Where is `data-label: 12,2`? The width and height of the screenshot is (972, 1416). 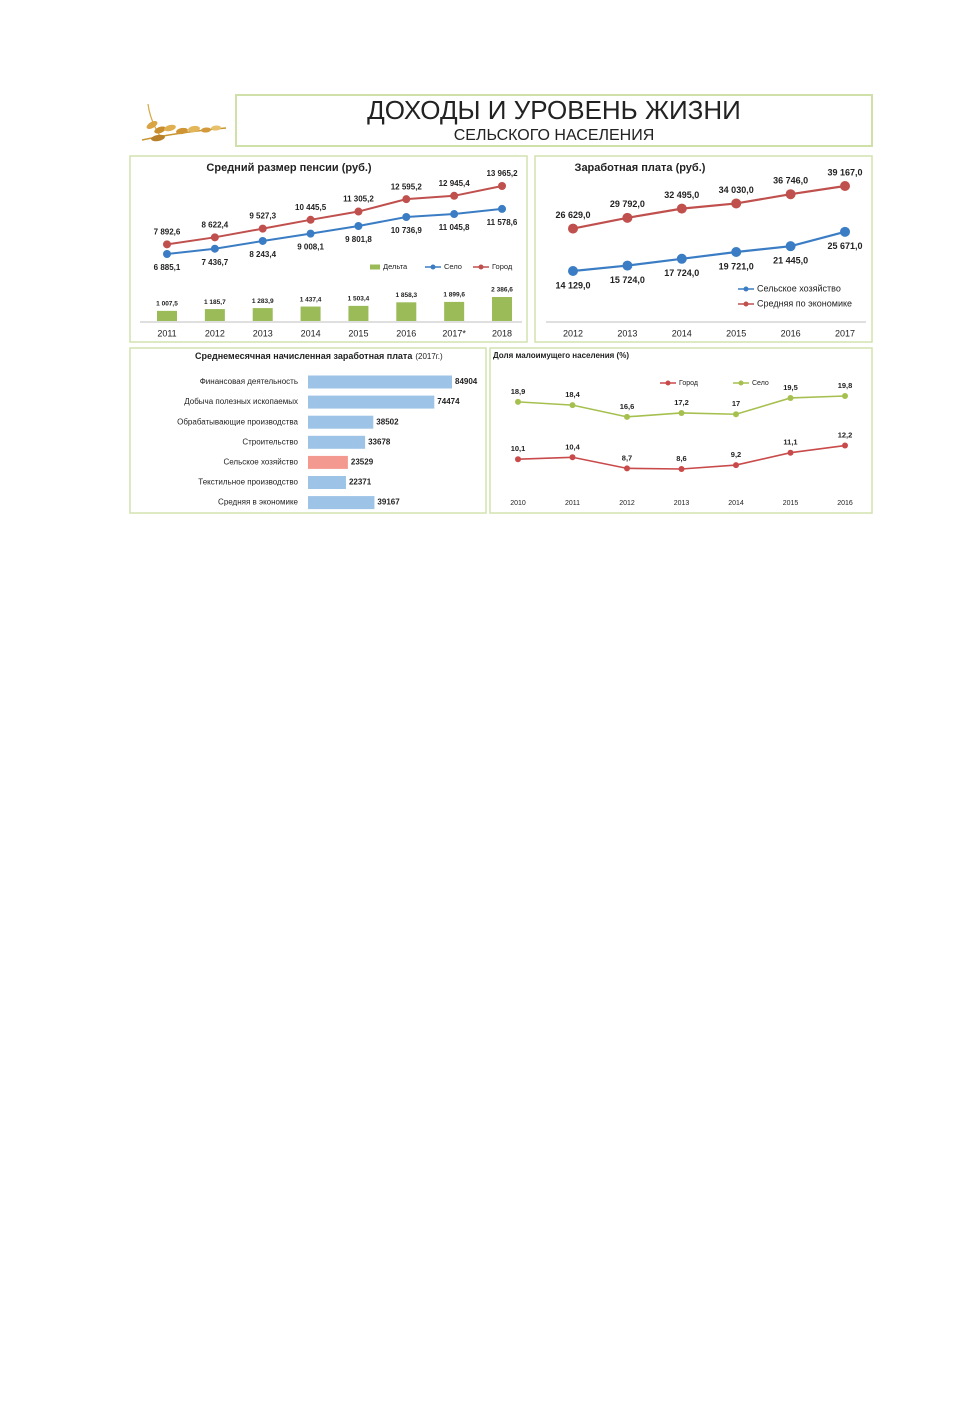
data-label: 12,2 is located at coordinates (845, 435).